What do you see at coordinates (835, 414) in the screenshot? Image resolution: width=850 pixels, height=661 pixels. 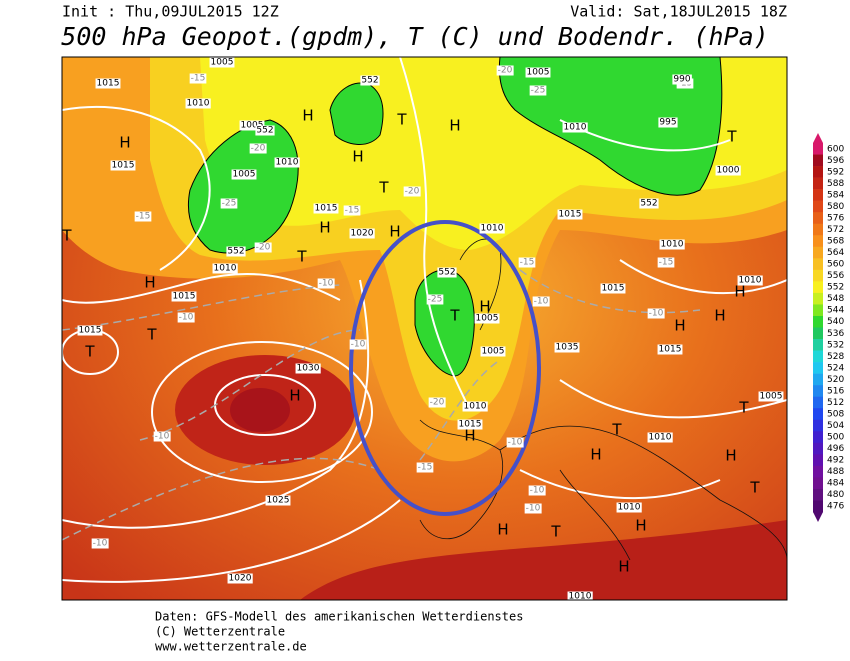 I see `colorbar-label: 508` at bounding box center [835, 414].